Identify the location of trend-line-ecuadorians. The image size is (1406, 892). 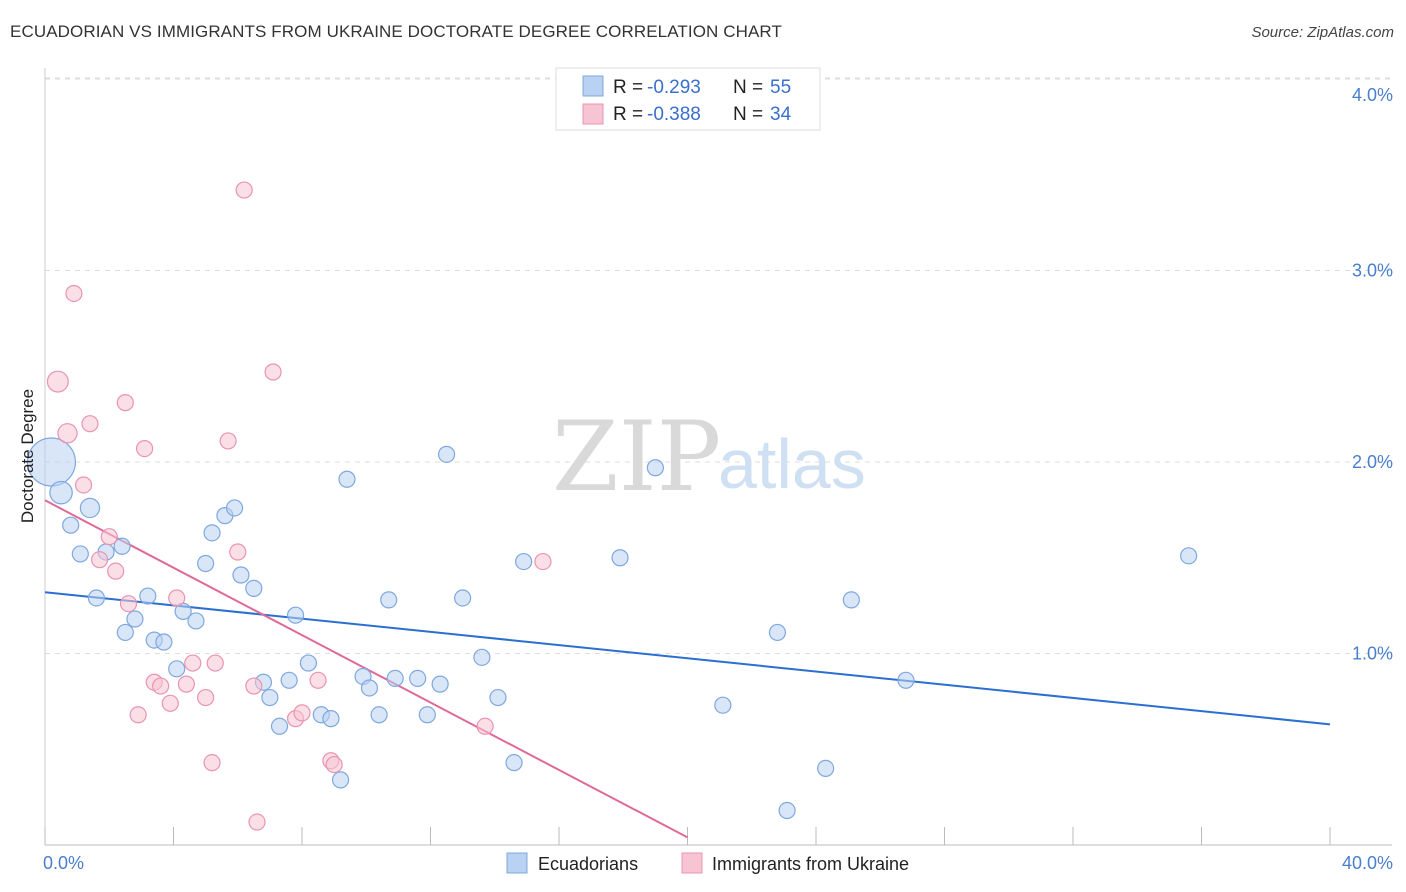
(687, 658).